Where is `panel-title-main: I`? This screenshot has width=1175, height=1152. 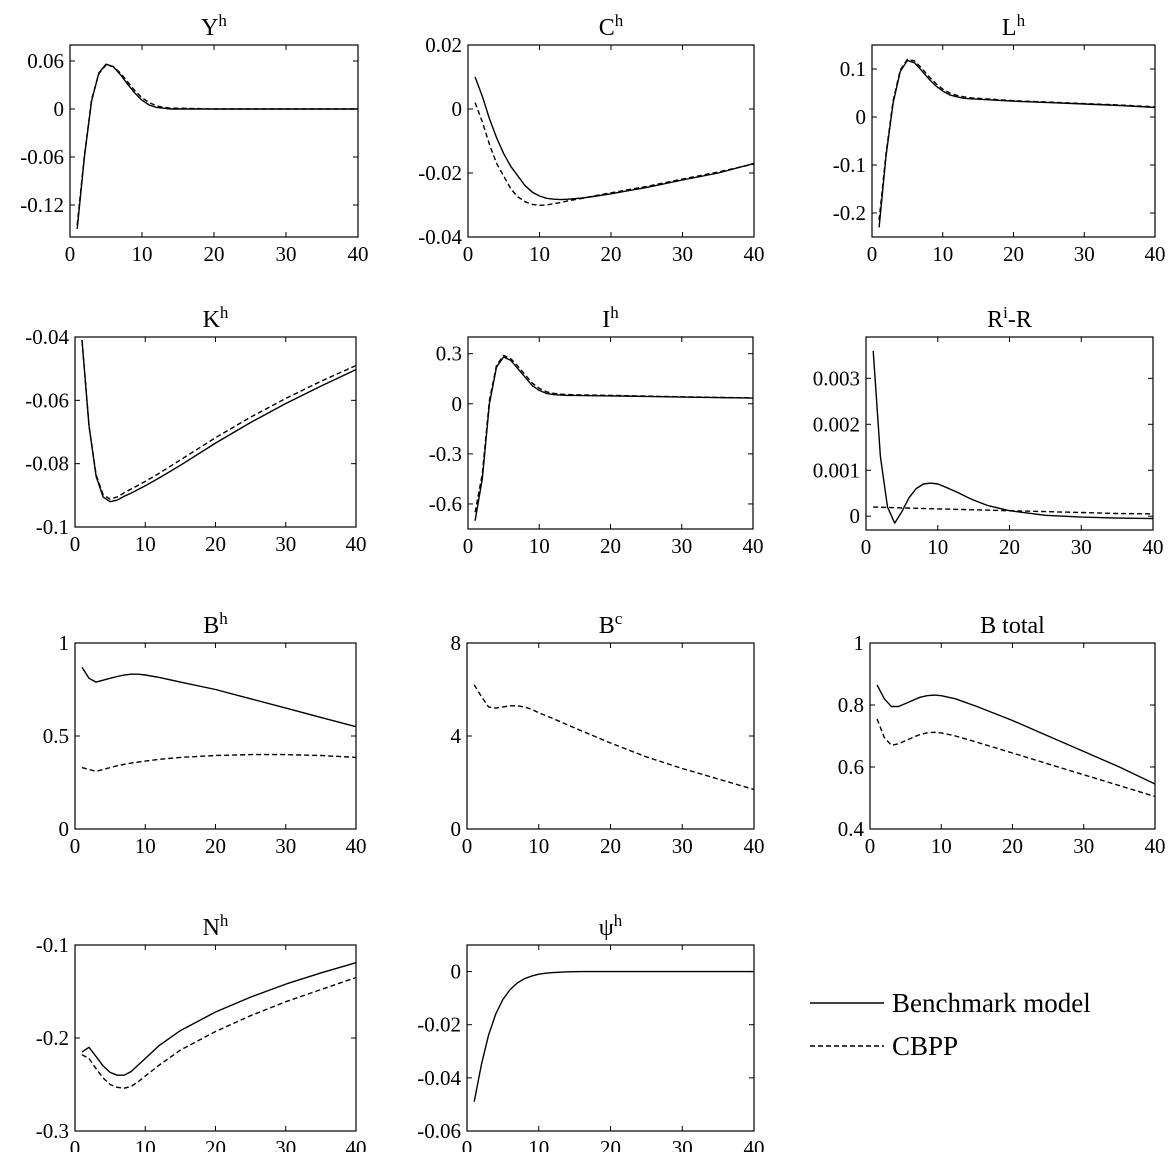
panel-title-main: I is located at coordinates (606, 320).